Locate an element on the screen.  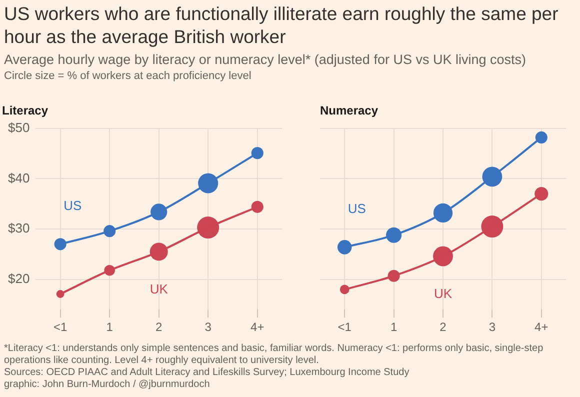
chart-title: Numeracy is located at coordinates (349, 111).